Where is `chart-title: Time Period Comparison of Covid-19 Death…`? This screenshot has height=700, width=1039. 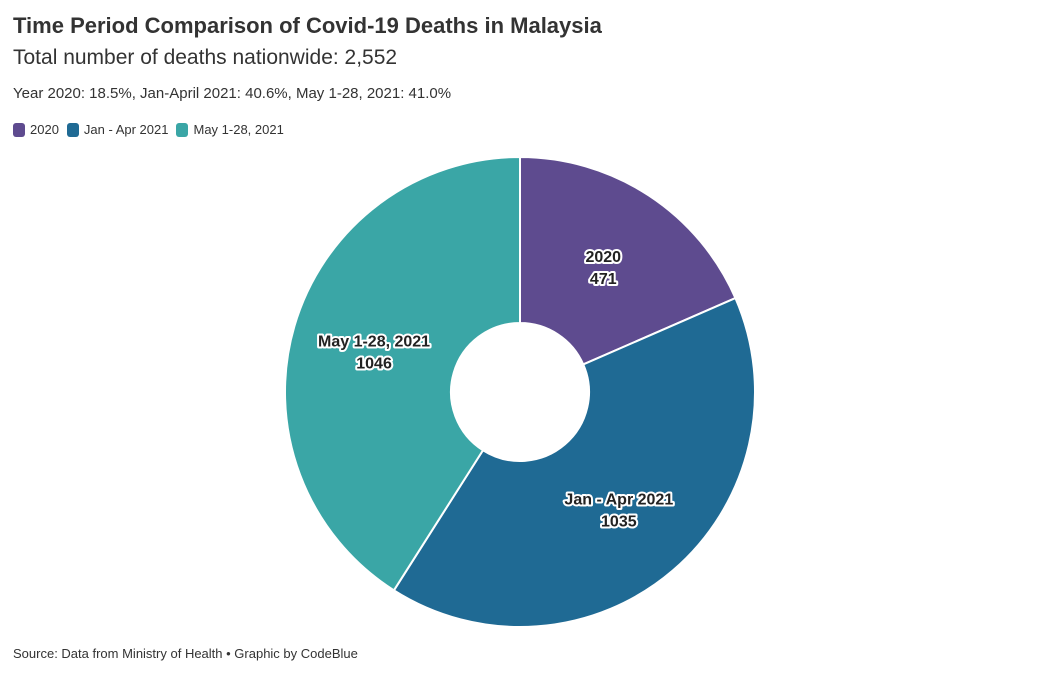
chart-title: Time Period Comparison of Covid-19 Death… is located at coordinates (307, 25).